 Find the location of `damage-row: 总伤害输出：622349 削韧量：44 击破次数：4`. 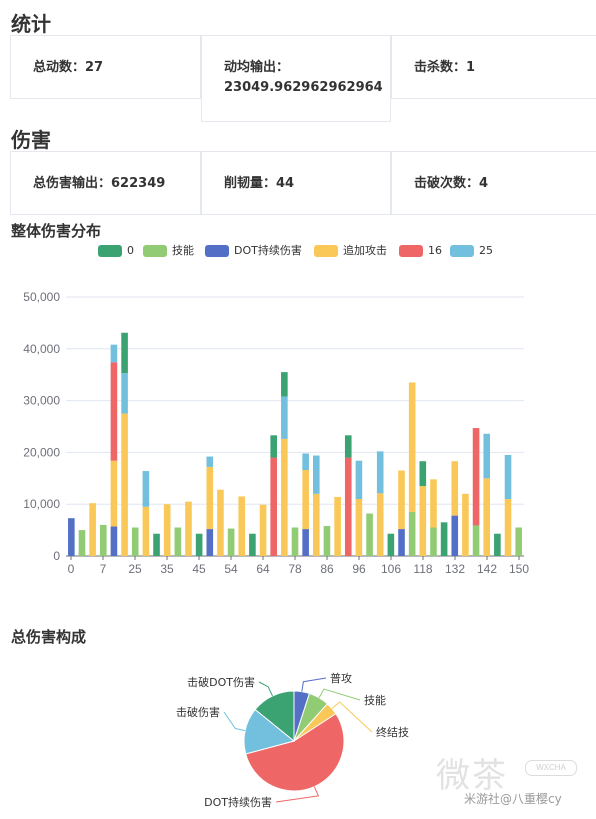

damage-row: 总伤害输出：622349 削韧量：44 击破次数：4 is located at coordinates (303, 184).